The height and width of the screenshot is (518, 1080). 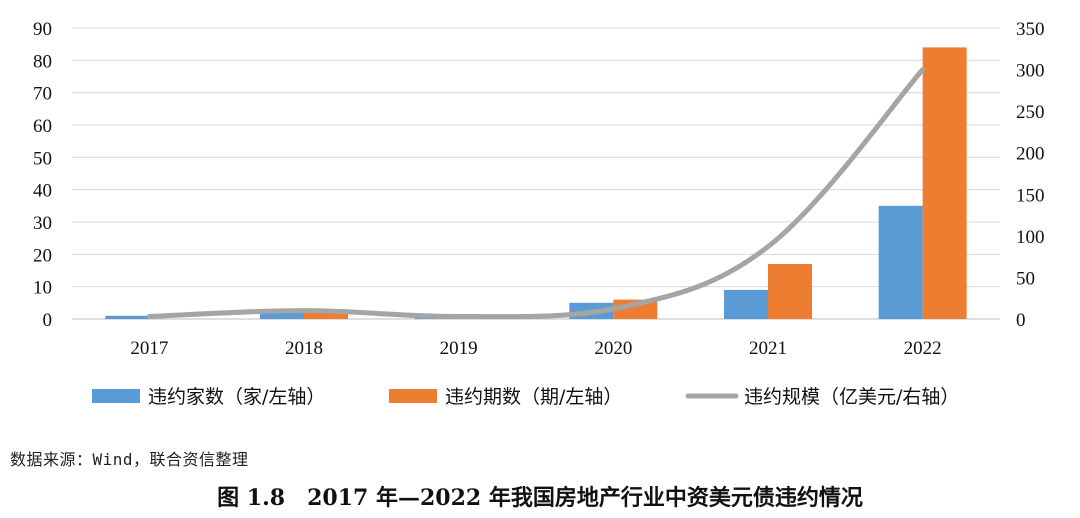 I want to click on bar-default-count-2021, so click(x=746, y=304).